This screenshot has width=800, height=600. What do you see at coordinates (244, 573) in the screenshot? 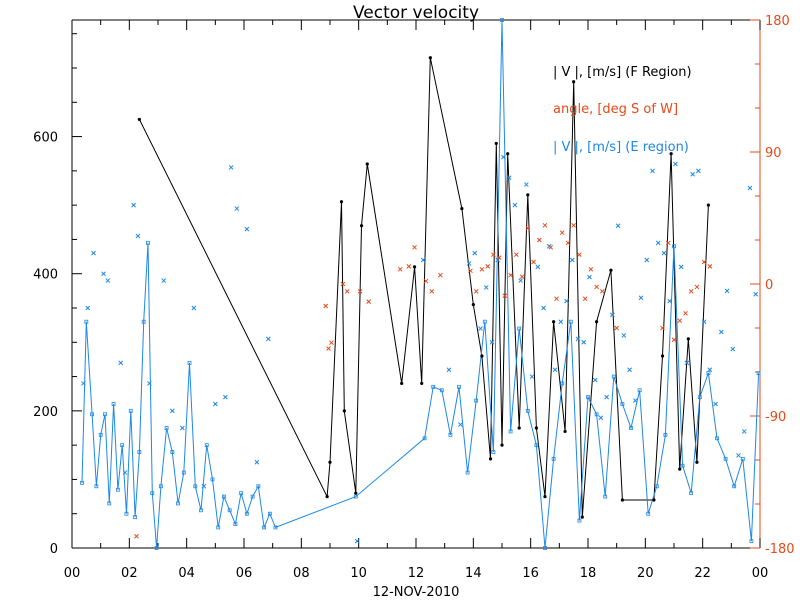
I see `x-tick-label: 06` at bounding box center [244, 573].